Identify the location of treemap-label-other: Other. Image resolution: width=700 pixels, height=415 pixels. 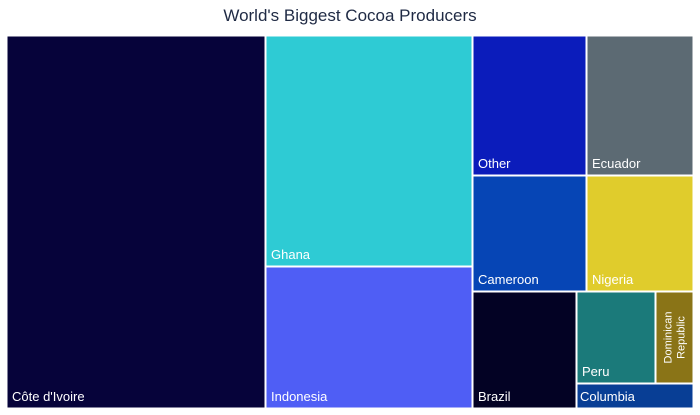
(494, 163).